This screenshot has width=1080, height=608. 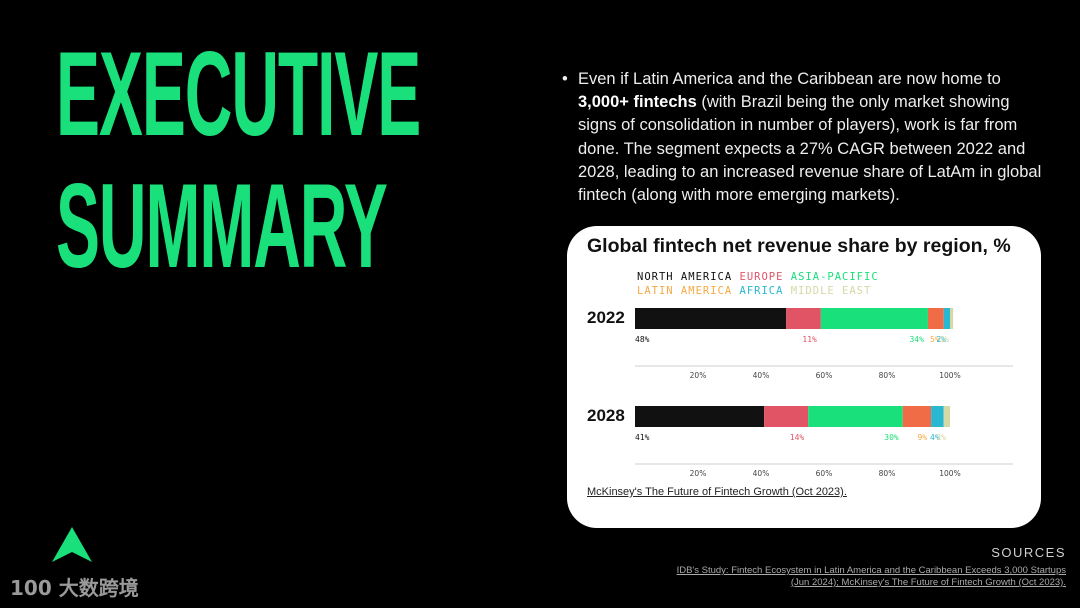 What do you see at coordinates (685, 277) in the screenshot?
I see `legend-item-north-america: NORTH AMERICA` at bounding box center [685, 277].